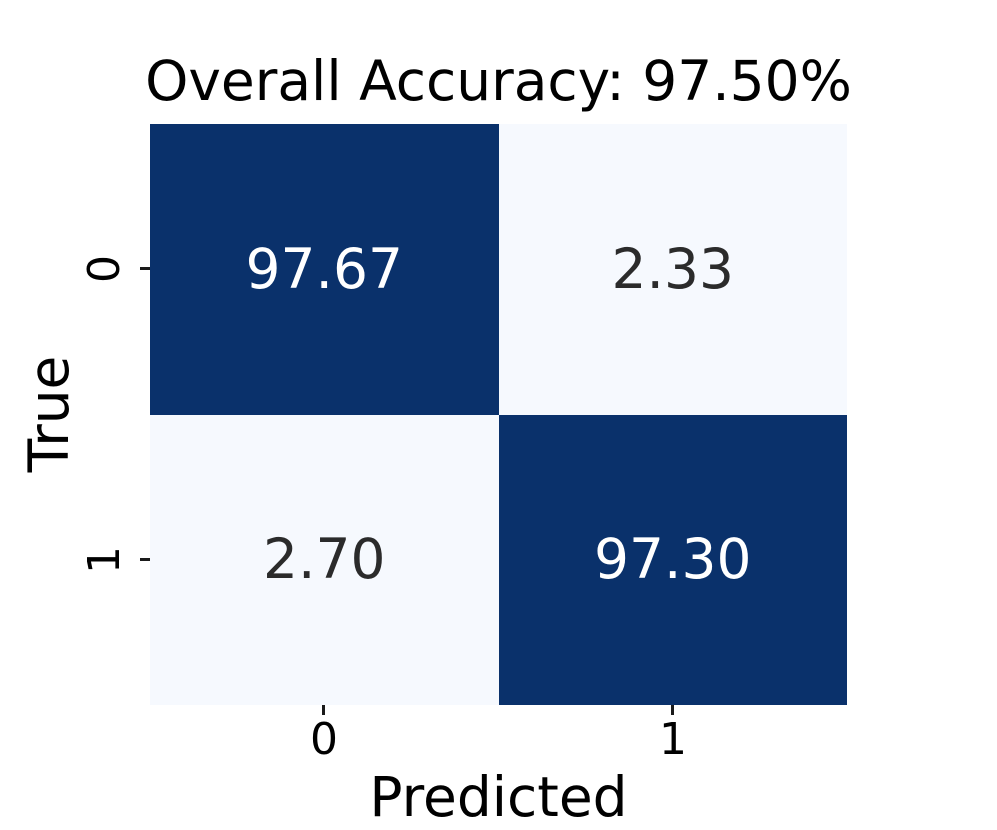 The width and height of the screenshot is (997, 830). What do you see at coordinates (498, 797) in the screenshot?
I see `x-axis-label: Predicted` at bounding box center [498, 797].